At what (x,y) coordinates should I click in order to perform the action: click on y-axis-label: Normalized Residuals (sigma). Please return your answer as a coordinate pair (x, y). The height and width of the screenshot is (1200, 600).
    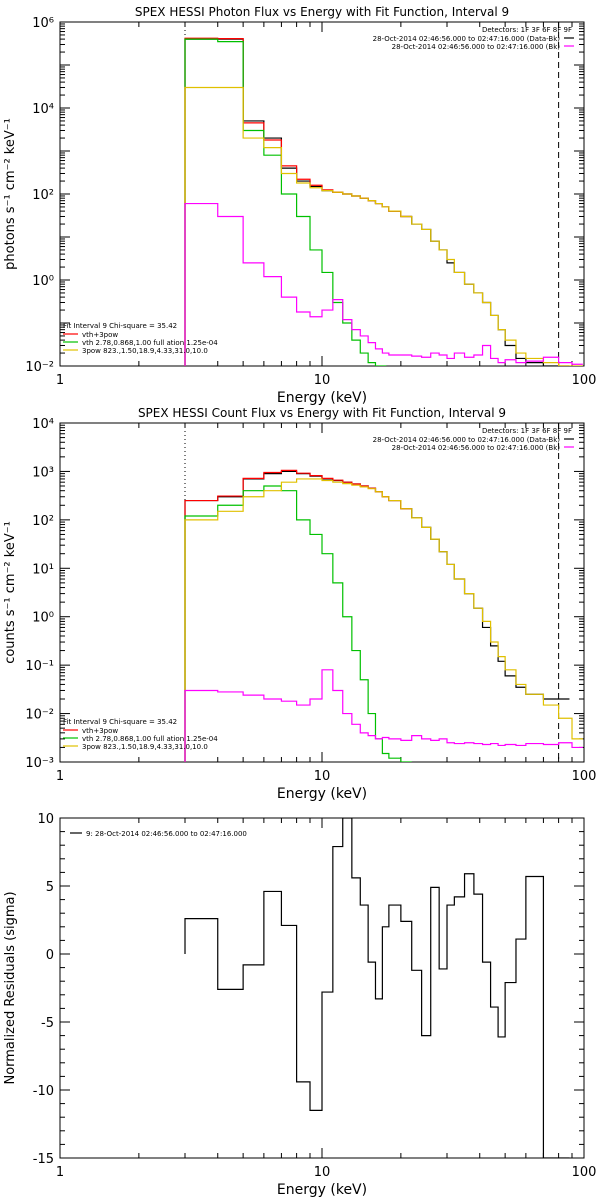
    Looking at the image, I should click on (10, 987).